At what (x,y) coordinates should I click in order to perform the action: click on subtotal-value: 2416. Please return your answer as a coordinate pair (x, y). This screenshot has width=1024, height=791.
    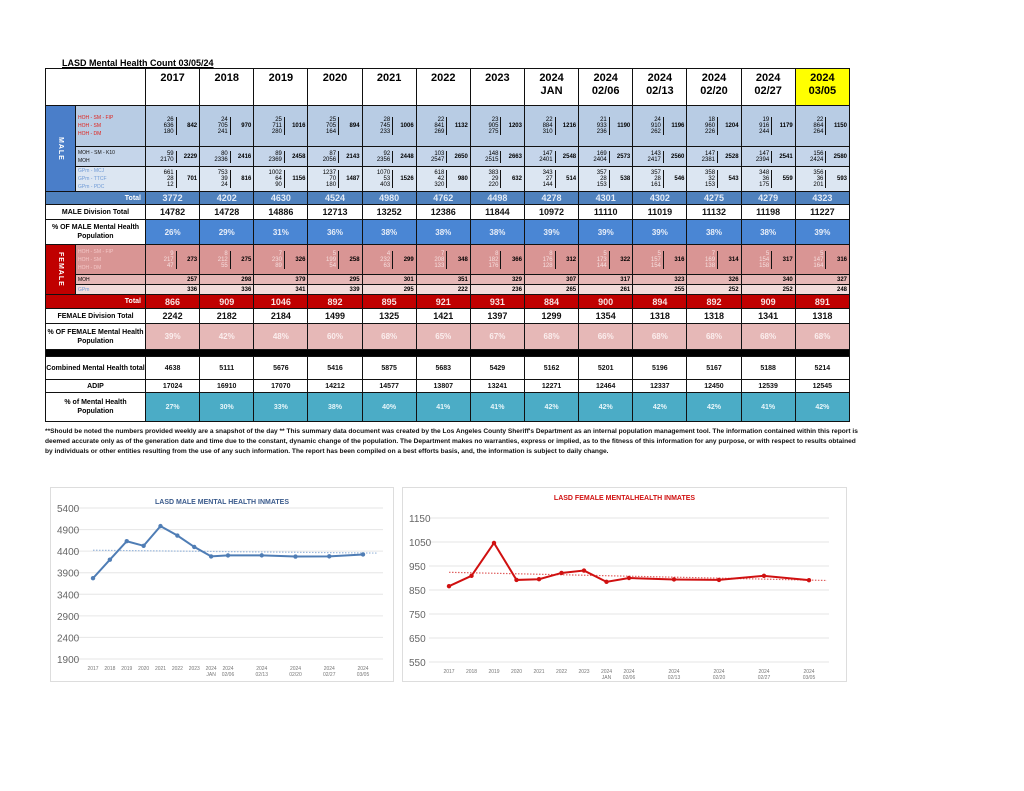
    Looking at the image, I should click on (244, 156).